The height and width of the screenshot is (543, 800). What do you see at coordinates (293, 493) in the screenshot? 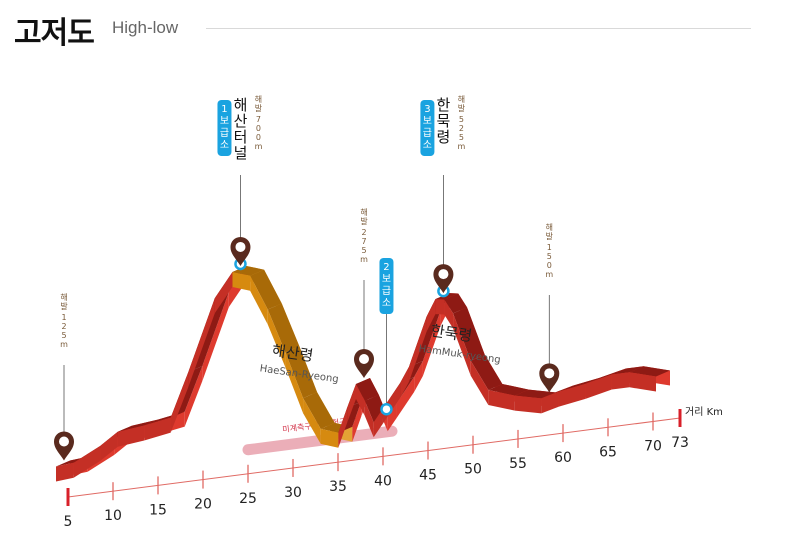
I see `x-tick-label: 30` at bounding box center [293, 493].